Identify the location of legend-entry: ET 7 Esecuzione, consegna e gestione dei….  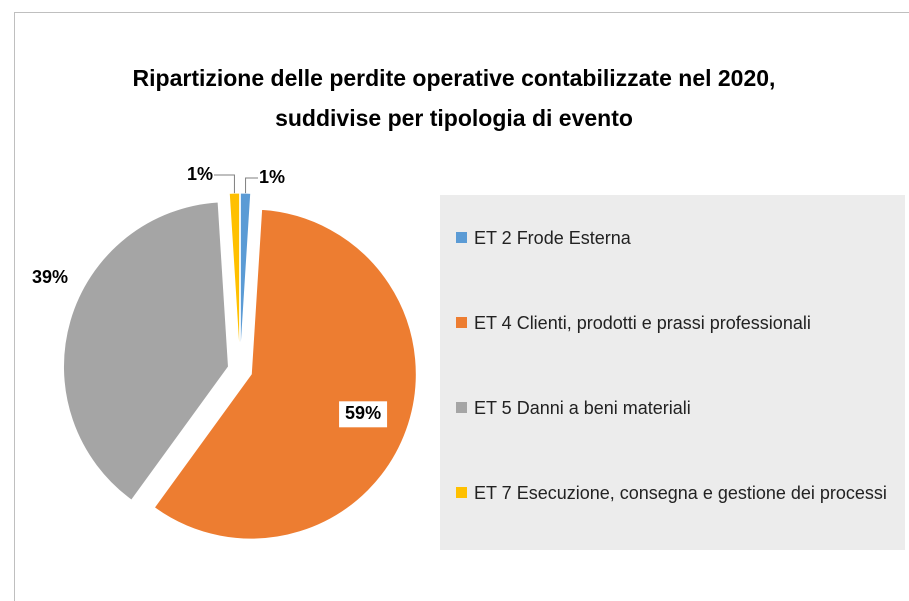
(682, 493).